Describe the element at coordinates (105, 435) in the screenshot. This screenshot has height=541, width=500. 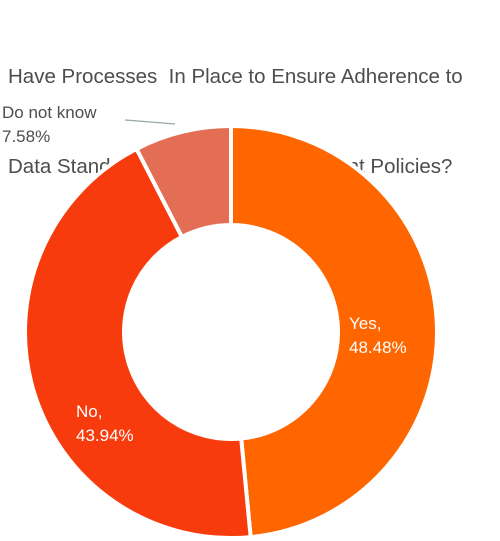
I see `data-label-no-value: 43.94%` at that location.